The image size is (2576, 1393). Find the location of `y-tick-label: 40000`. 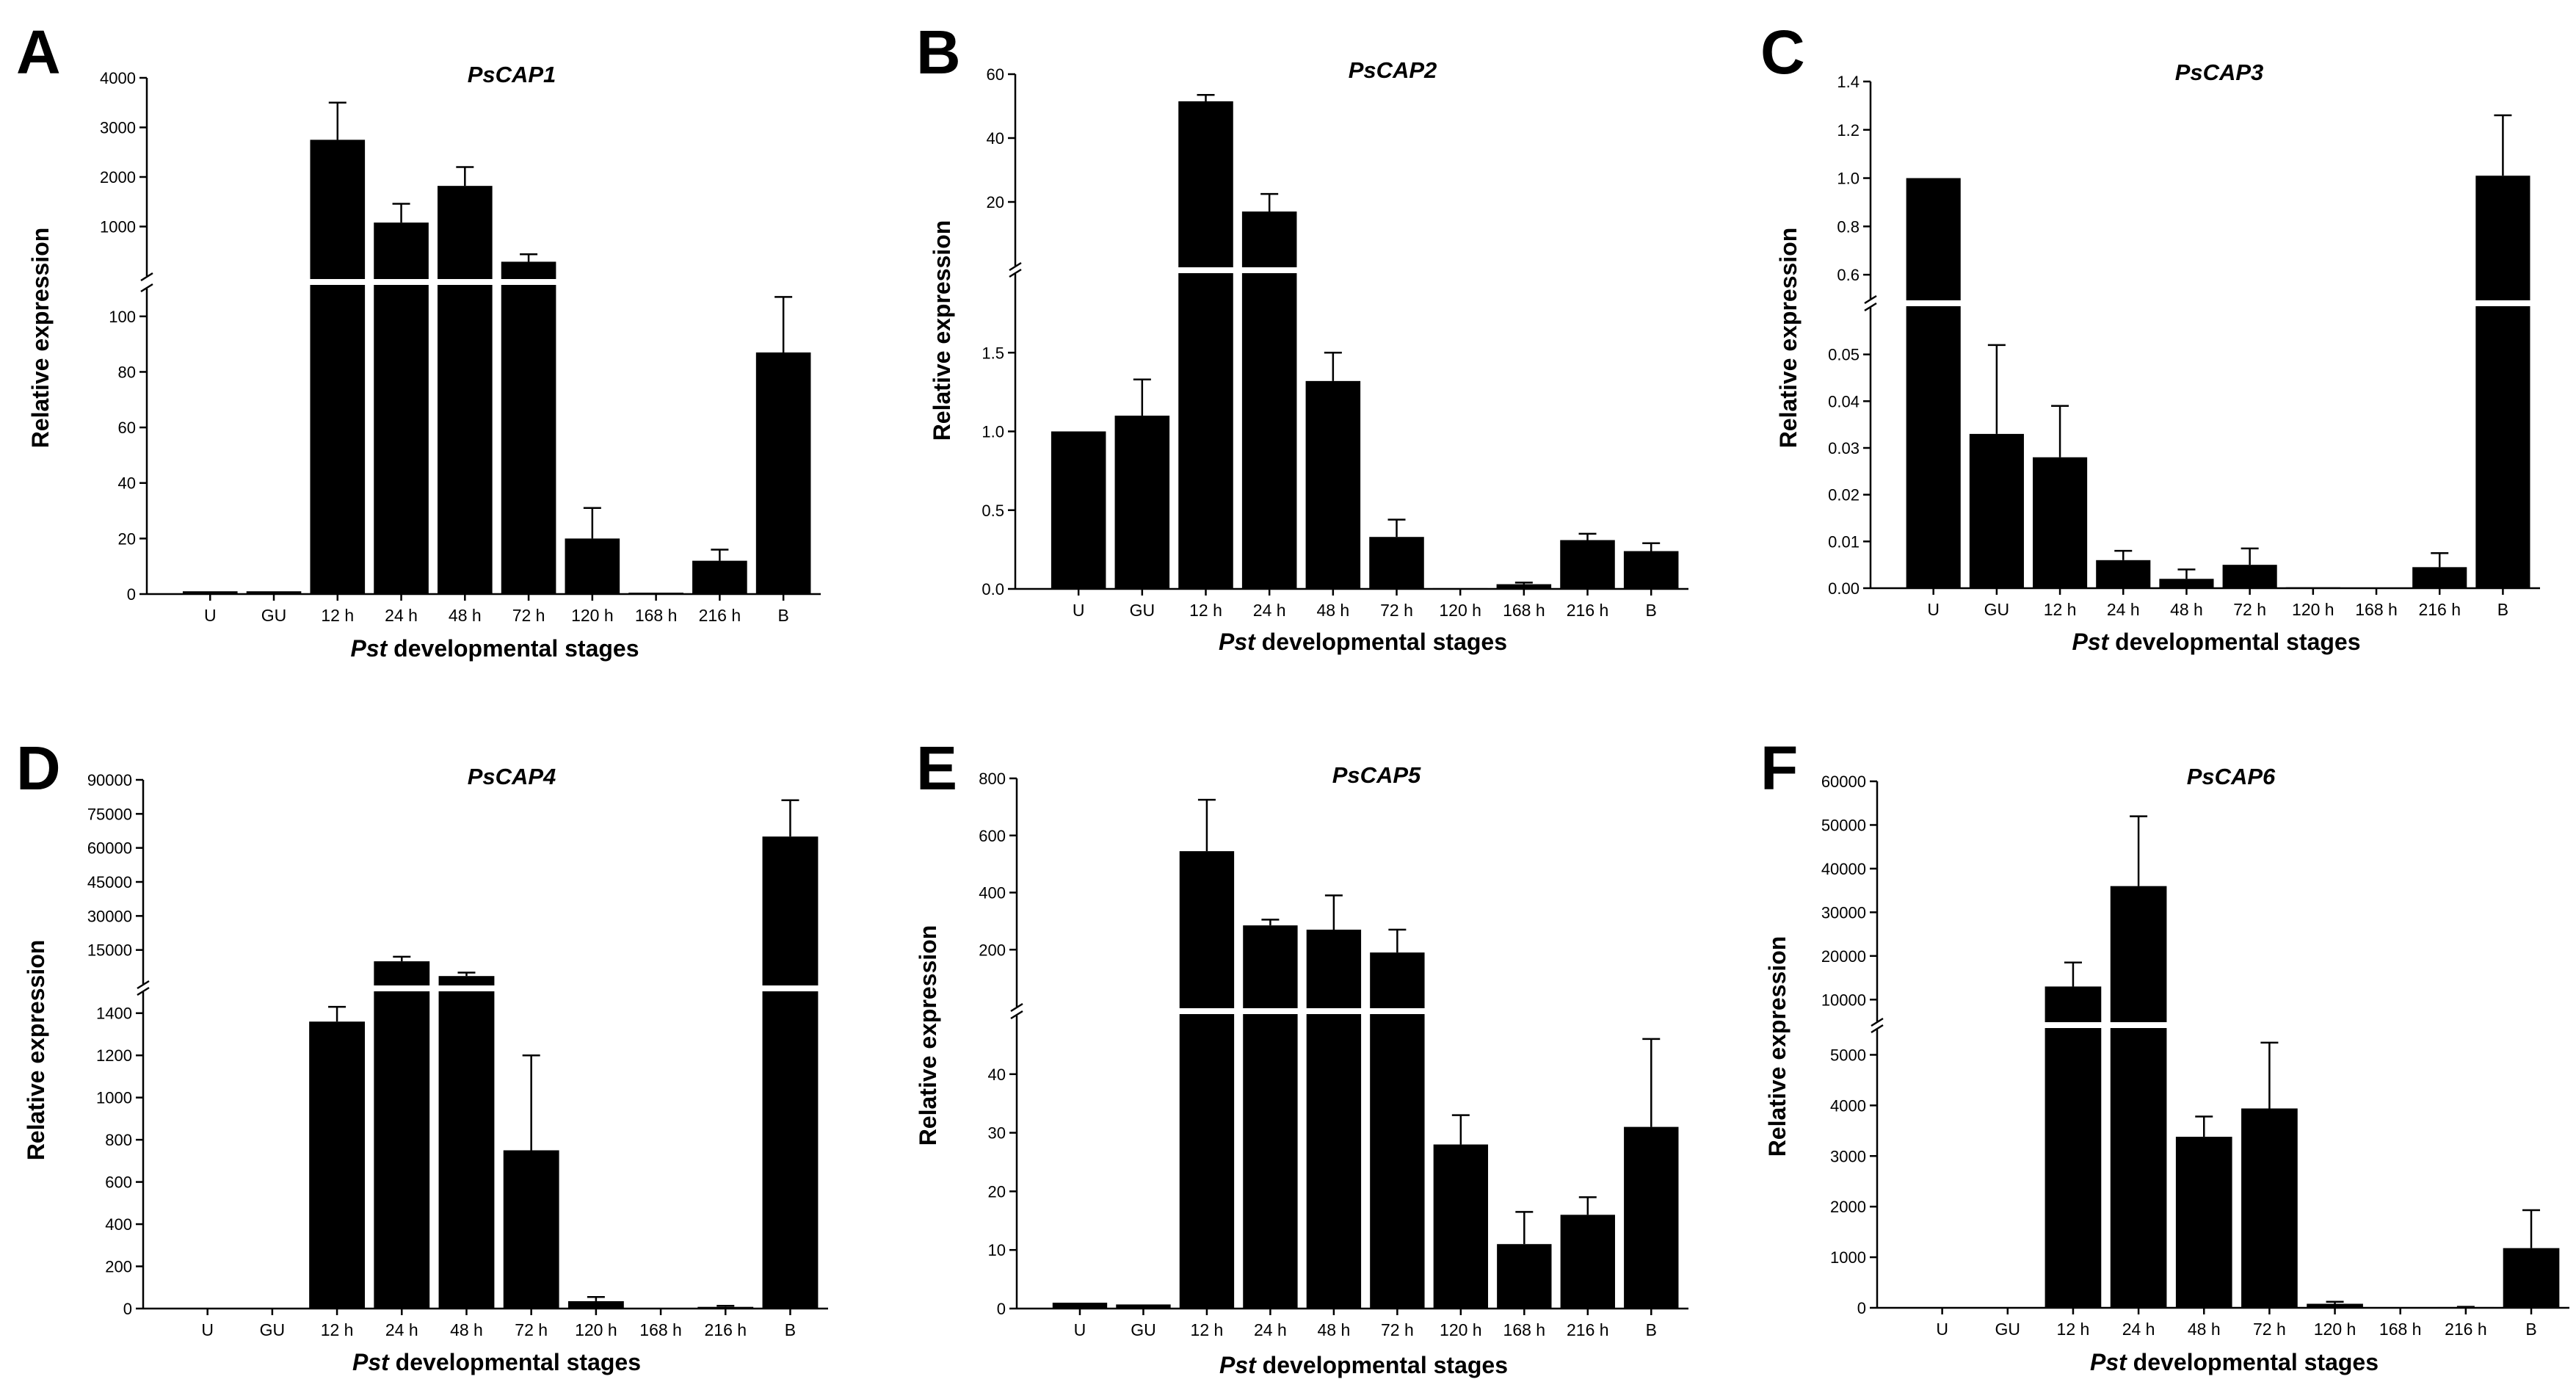

y-tick-label: 40000 is located at coordinates (1844, 869).